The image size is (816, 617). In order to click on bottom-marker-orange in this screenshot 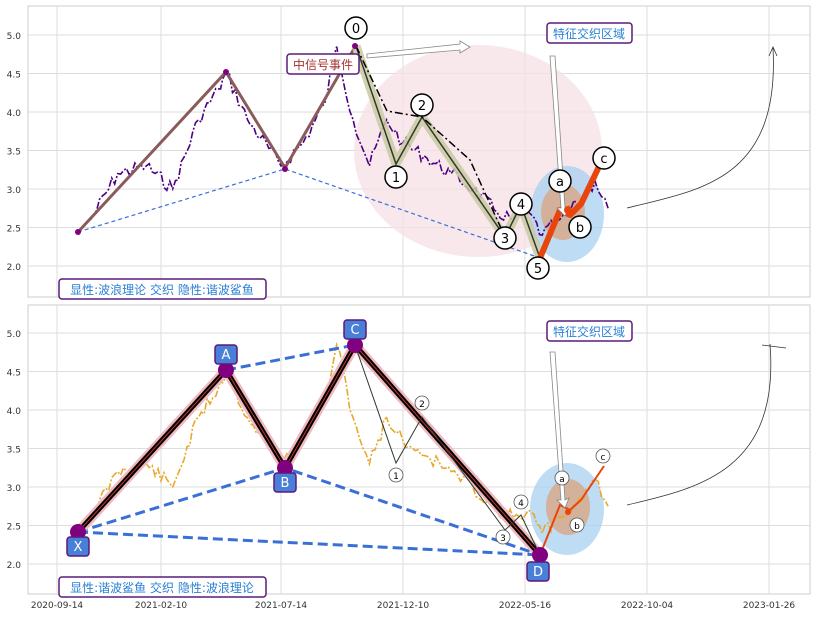, I will do `click(568, 512)`.